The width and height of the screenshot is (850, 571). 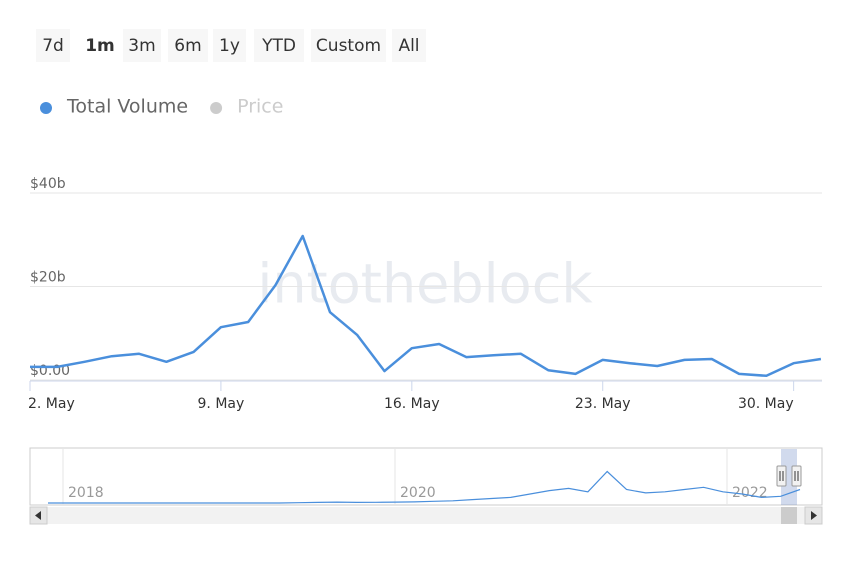 I want to click on navigator-label: 2018, so click(x=86, y=493).